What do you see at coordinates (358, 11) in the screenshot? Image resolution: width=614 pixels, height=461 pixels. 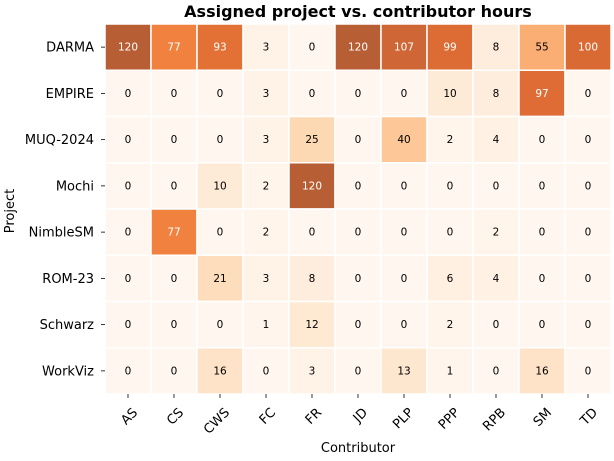 I see `chart-title: Assigned project vs. contributor hours` at bounding box center [358, 11].